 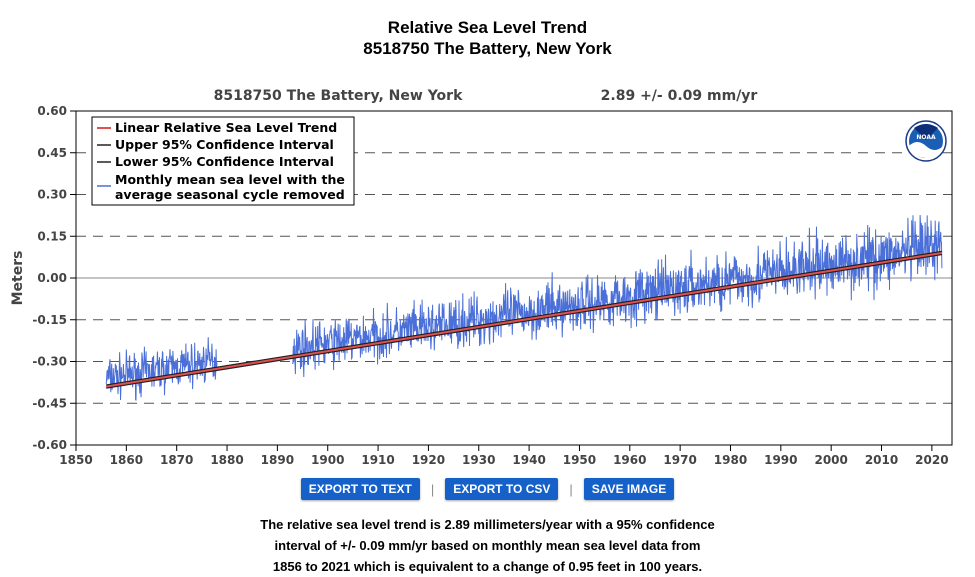 I want to click on y-tick-label: -0.15, so click(x=49, y=320).